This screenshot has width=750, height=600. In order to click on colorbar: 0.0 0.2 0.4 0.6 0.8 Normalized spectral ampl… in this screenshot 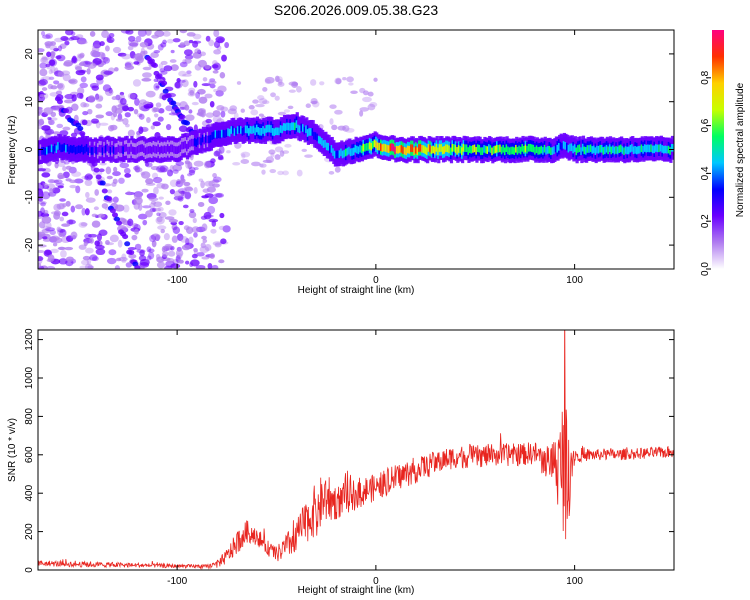, I will do `click(723, 153)`.